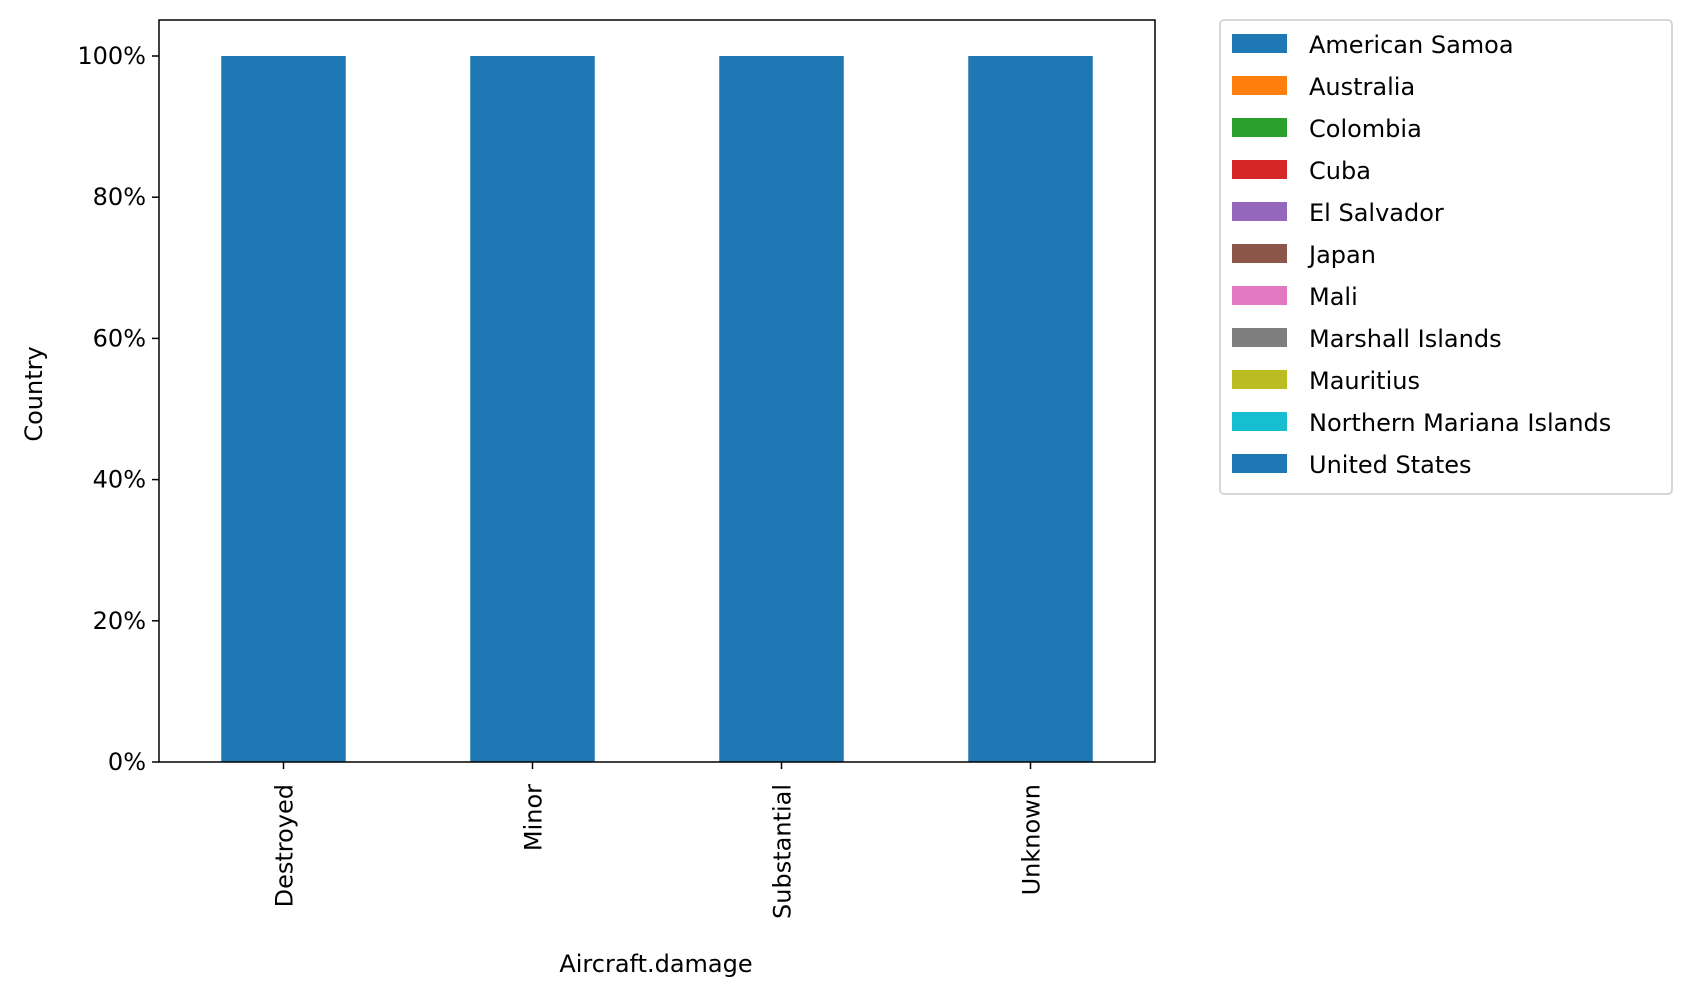 The height and width of the screenshot is (994, 1683). Describe the element at coordinates (783, 851) in the screenshot. I see `x-tick-label: Substantial` at that location.